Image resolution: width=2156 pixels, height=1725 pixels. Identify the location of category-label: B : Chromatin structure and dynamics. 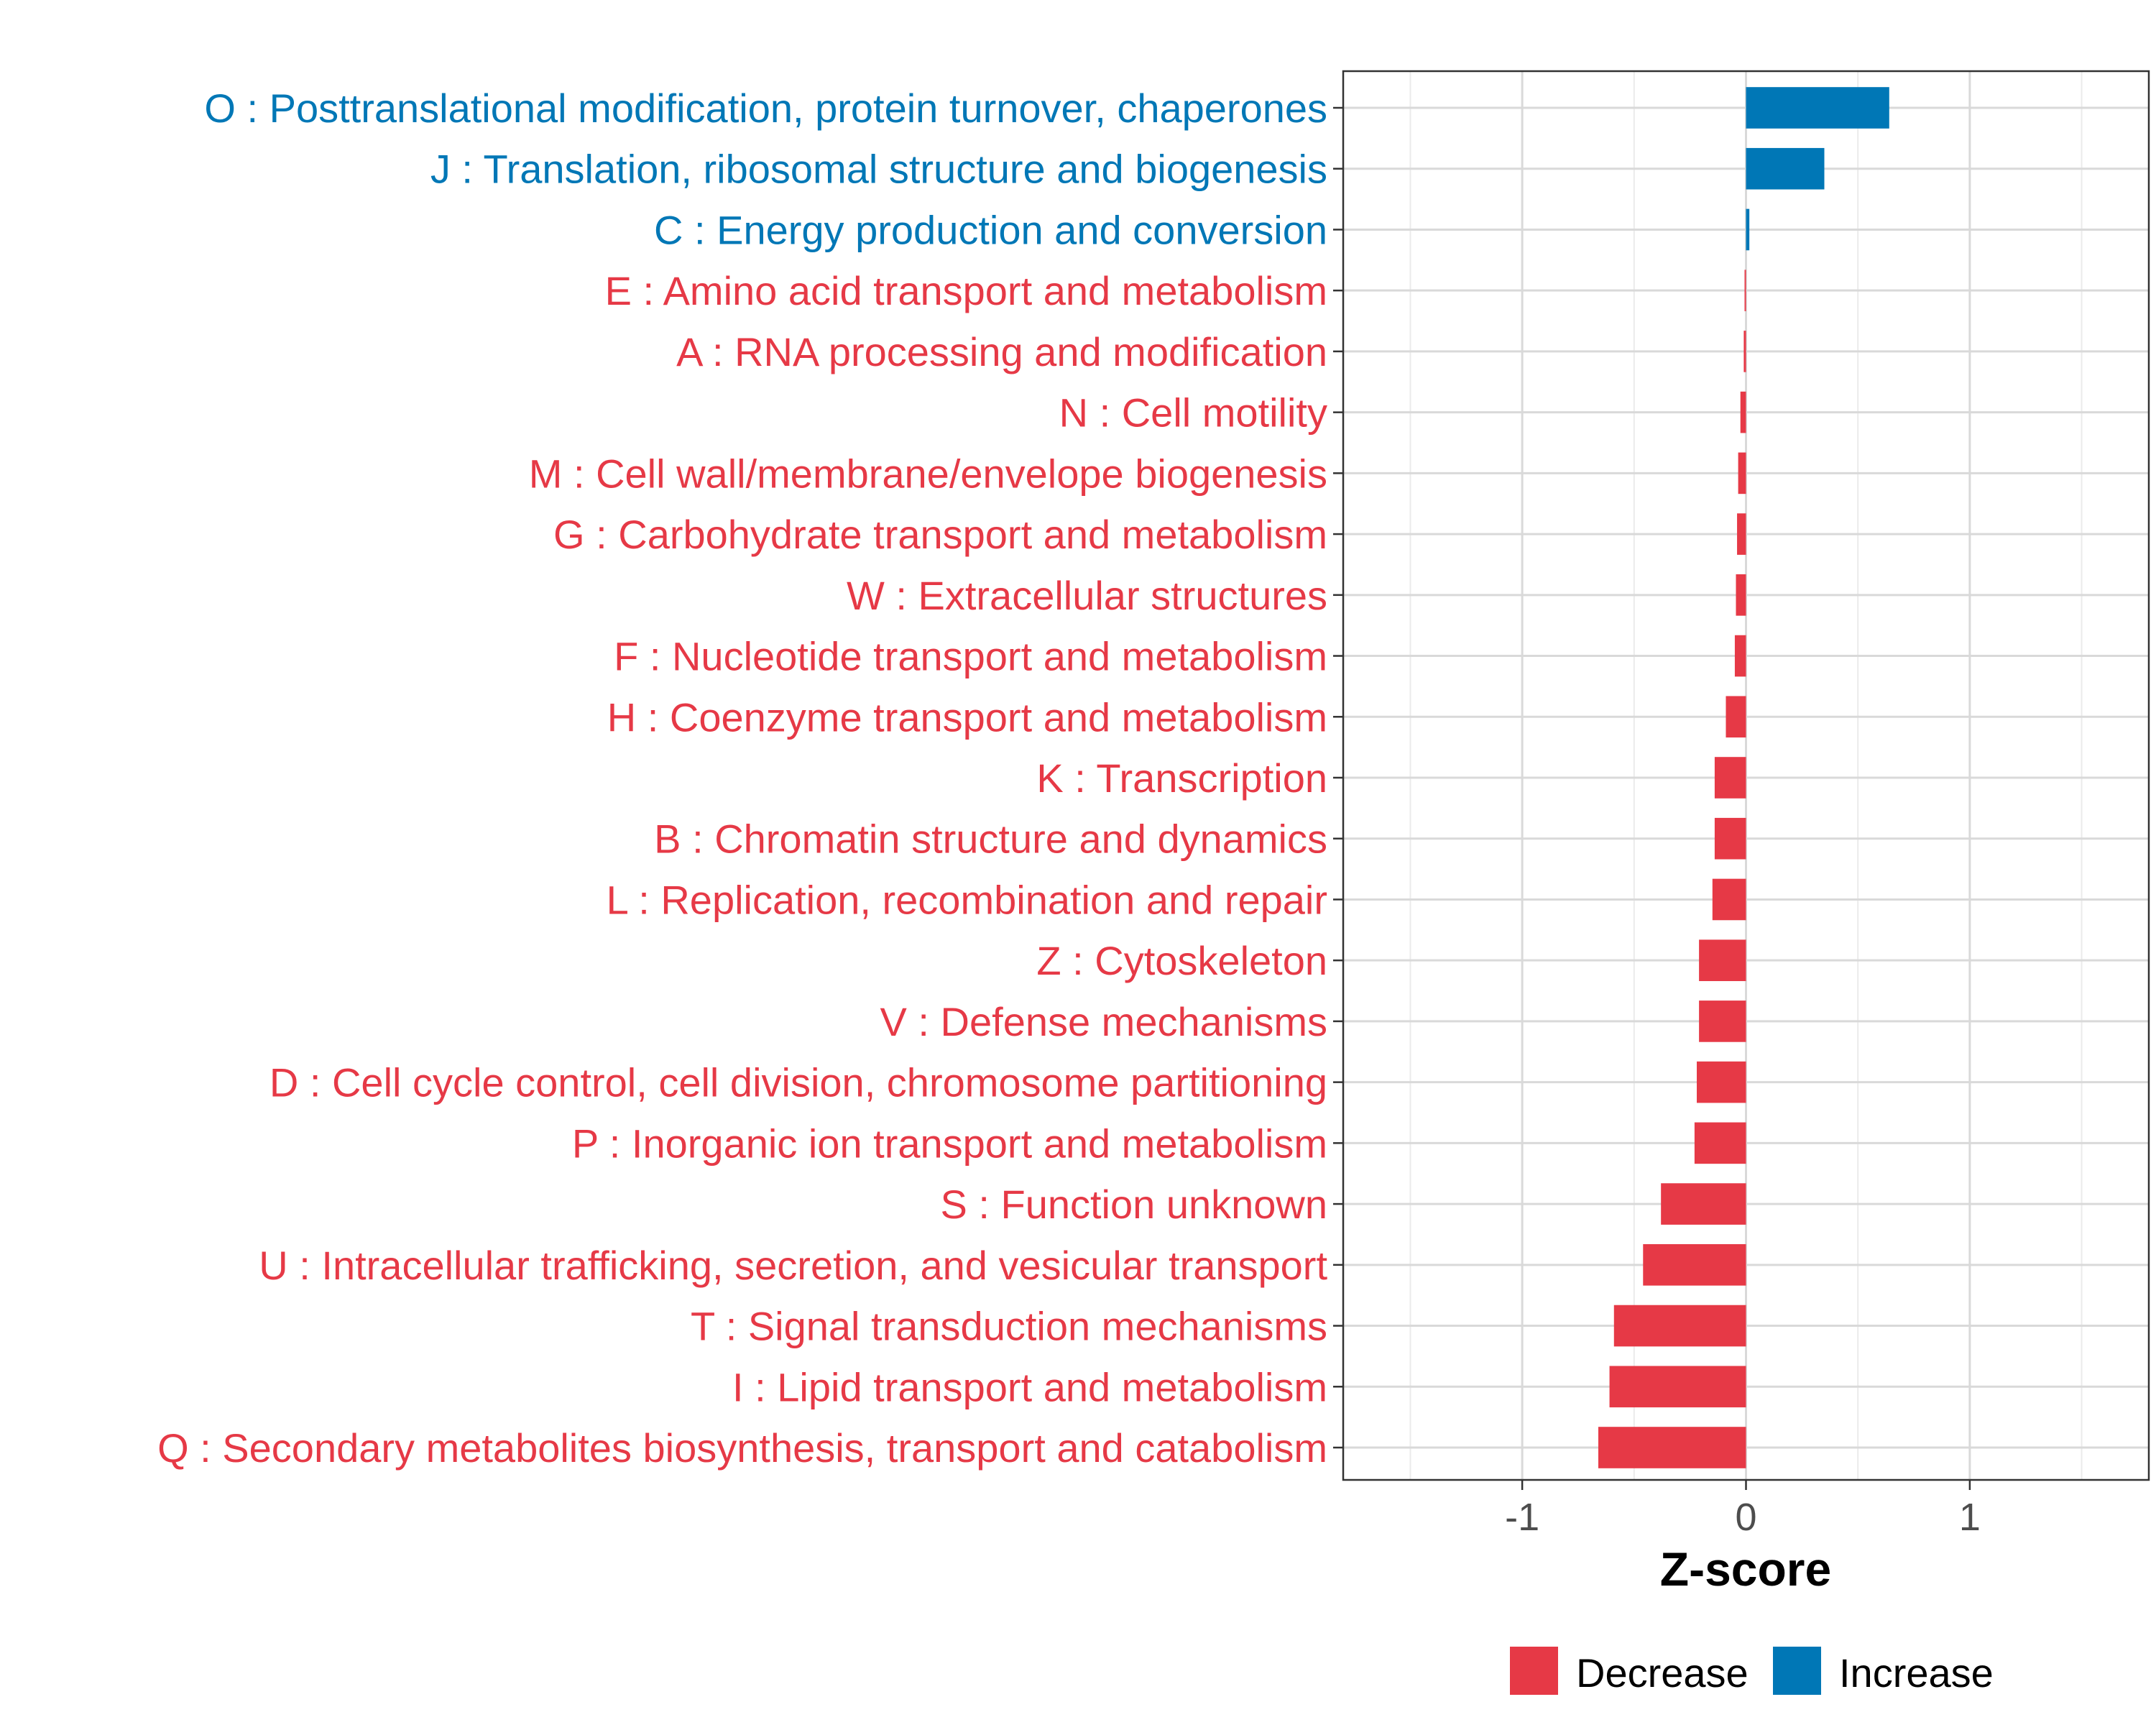
(991, 839).